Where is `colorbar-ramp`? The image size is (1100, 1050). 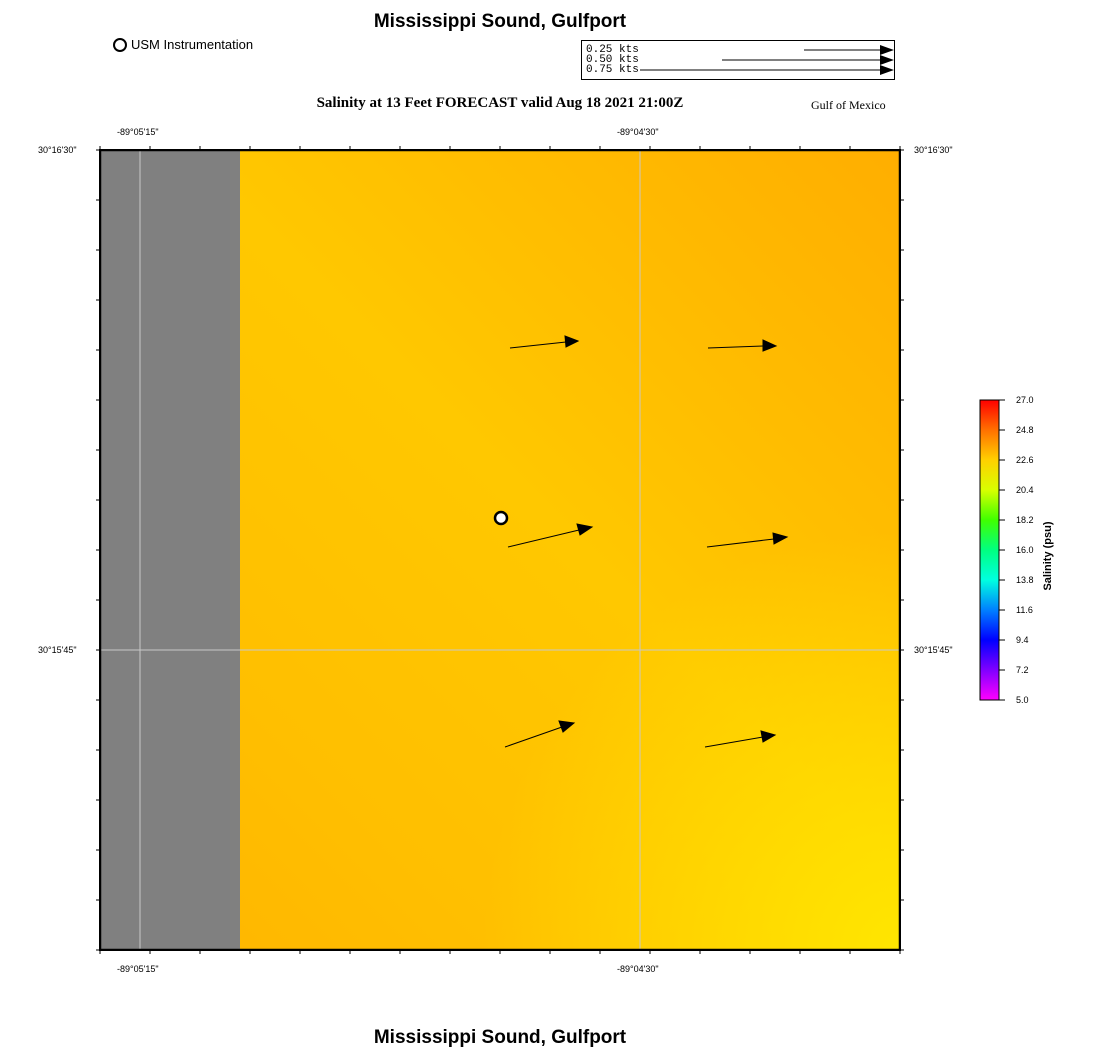
colorbar-ramp is located at coordinates (989, 550).